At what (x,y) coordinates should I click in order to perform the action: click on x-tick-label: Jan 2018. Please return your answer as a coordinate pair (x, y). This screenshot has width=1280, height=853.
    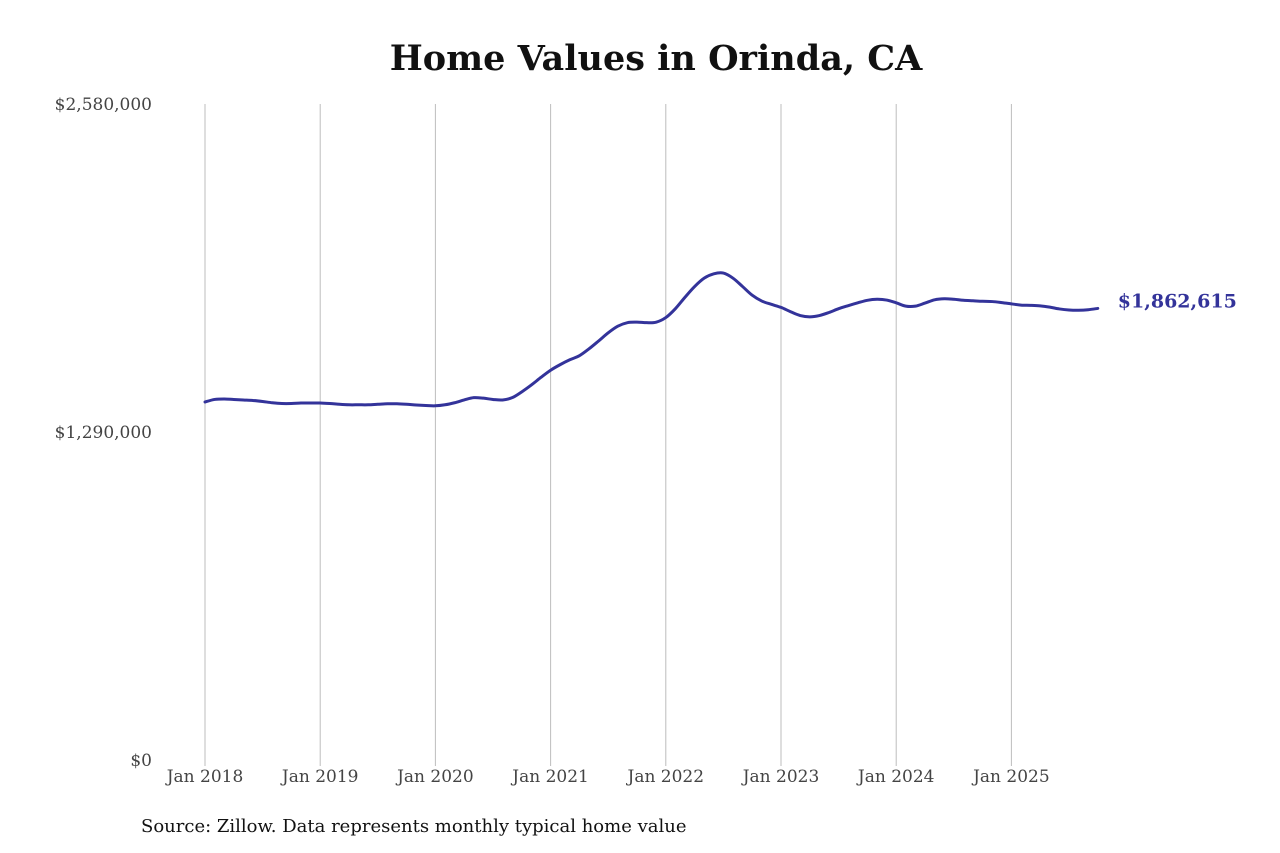
    Looking at the image, I should click on (204, 777).